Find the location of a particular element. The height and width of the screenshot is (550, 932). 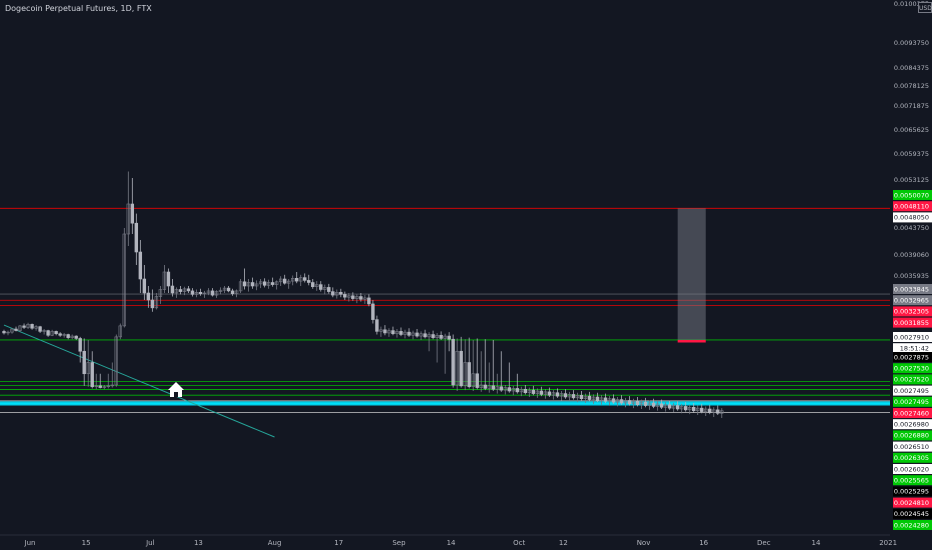

price-badge-label: 0.0027495 is located at coordinates (911, 402).